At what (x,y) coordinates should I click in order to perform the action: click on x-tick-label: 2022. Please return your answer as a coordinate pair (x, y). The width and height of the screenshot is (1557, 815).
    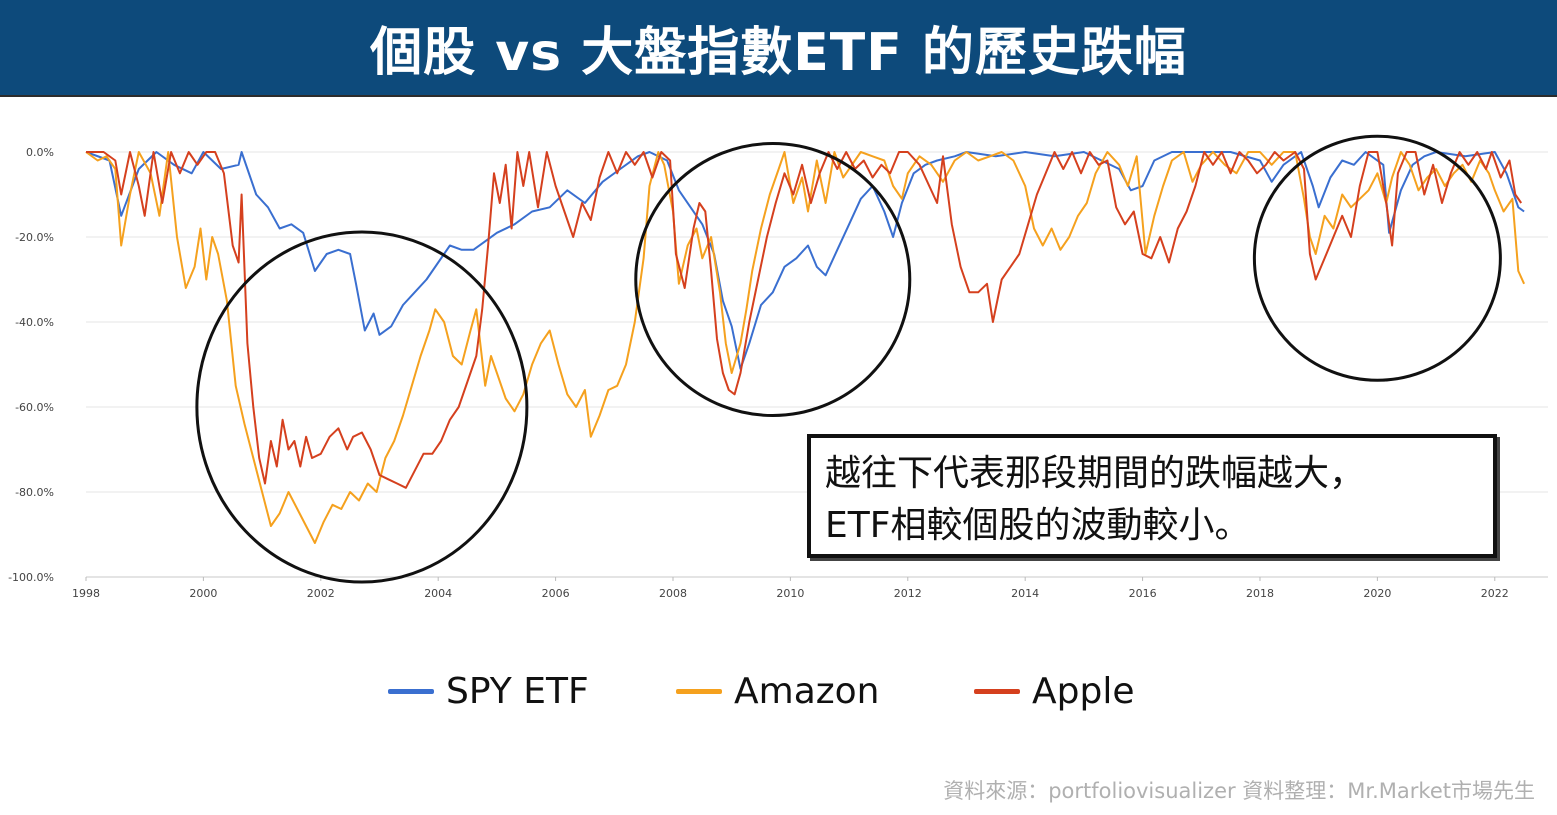
    Looking at the image, I should click on (1495, 593).